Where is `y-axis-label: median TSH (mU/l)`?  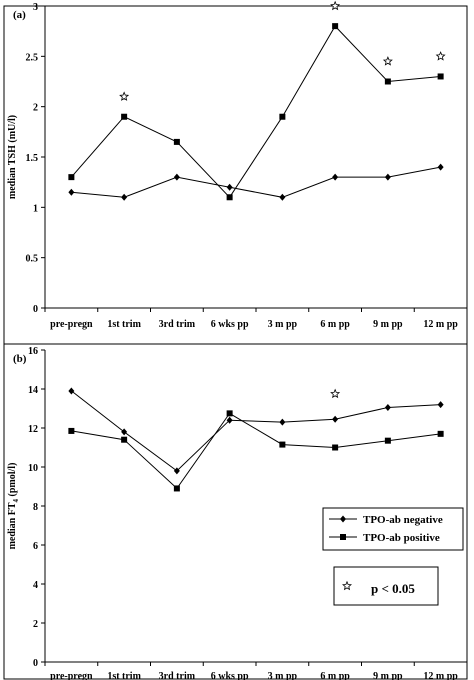 y-axis-label: median TSH (mU/l) is located at coordinates (12, 157).